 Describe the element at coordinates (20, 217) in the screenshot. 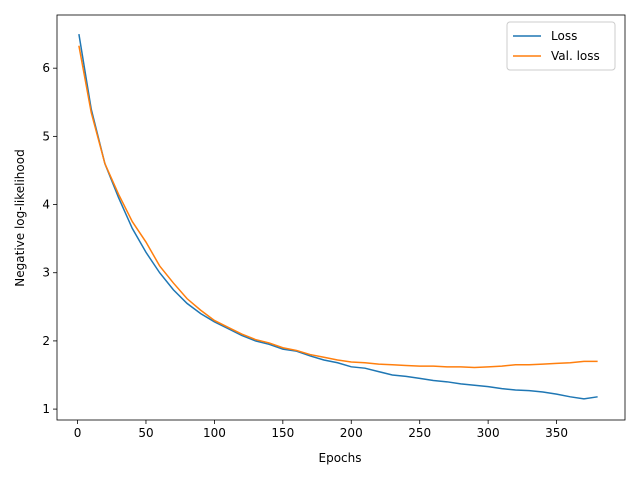

I see `y-axis-label: Negative log-likelihood` at that location.